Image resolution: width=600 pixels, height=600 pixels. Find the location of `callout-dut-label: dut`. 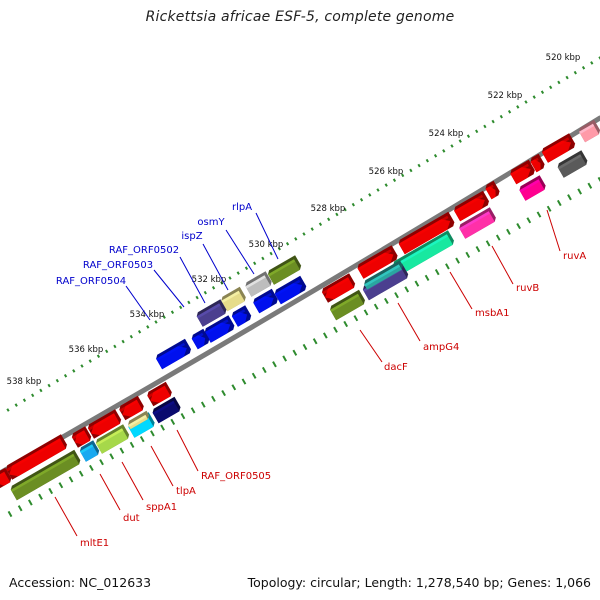

callout-dut-label: dut is located at coordinates (131, 518).